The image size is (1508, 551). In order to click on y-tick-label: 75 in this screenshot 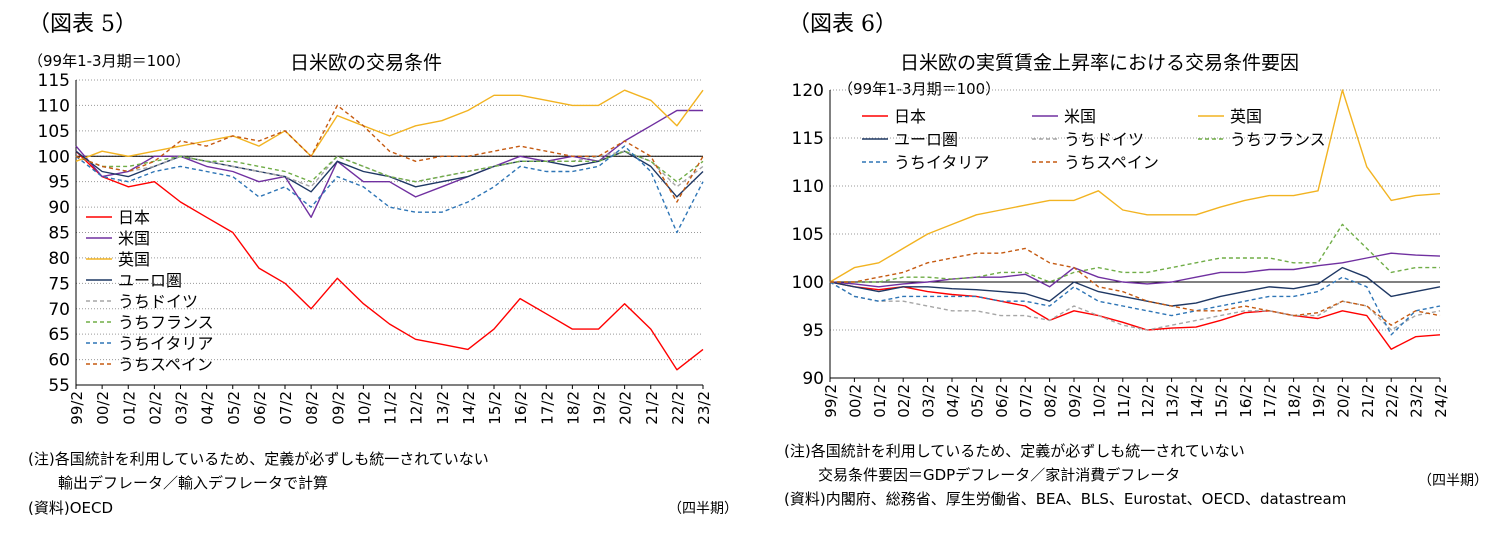, I will do `click(59, 284)`.